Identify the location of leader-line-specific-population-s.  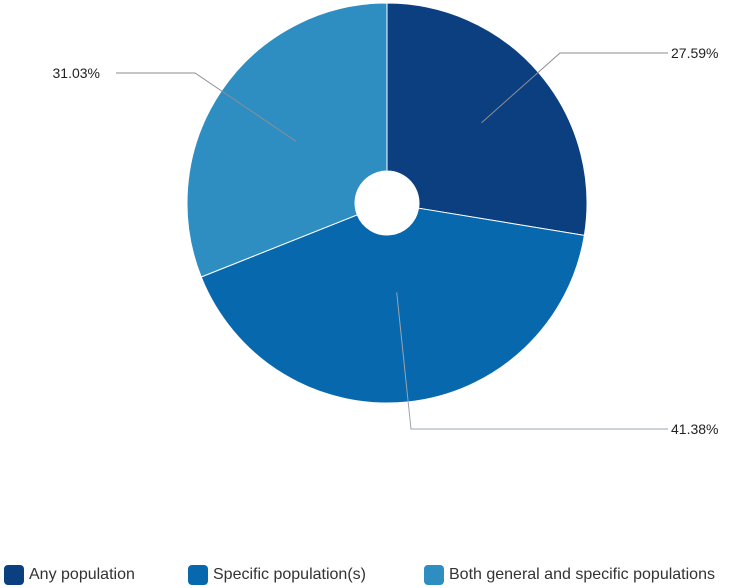
(532, 361).